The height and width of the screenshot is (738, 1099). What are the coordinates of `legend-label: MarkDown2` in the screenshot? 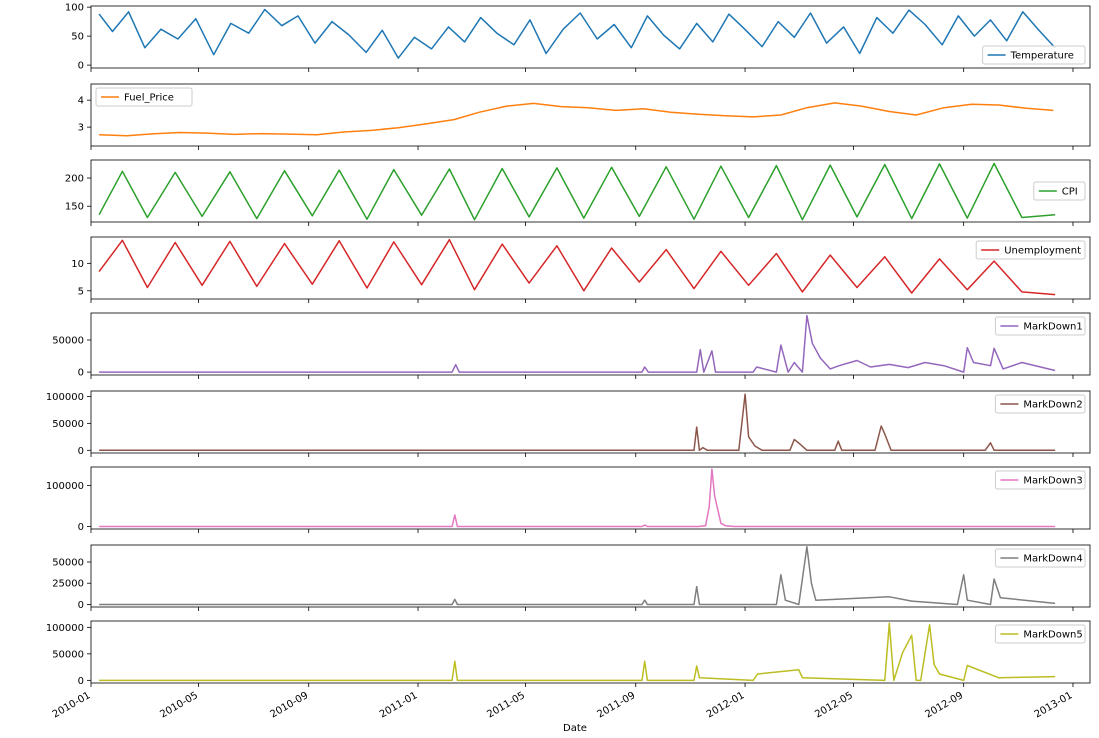 It's located at (1052, 405).